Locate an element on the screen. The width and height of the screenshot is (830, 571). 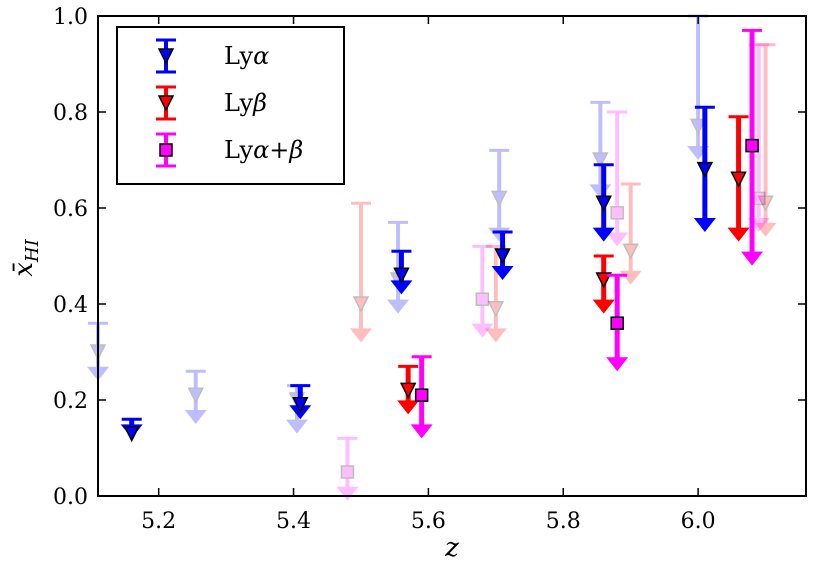
y-tick-label: 0.6 is located at coordinates (70, 209).